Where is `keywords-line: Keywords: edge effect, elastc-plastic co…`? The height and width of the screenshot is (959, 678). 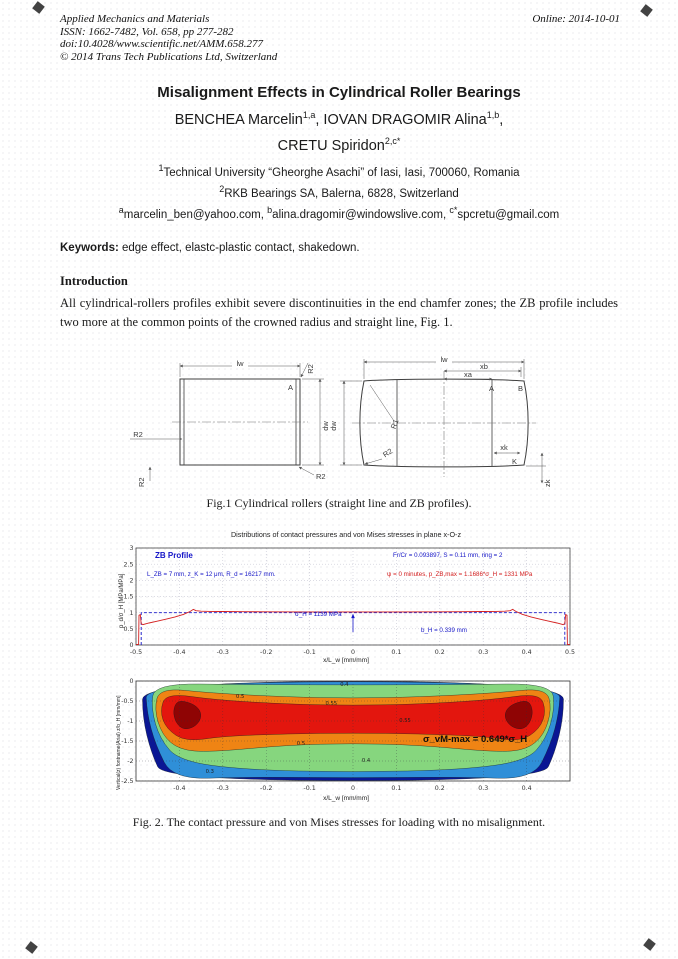 keywords-line: Keywords: edge effect, elastc-plastic co… is located at coordinates (210, 248).